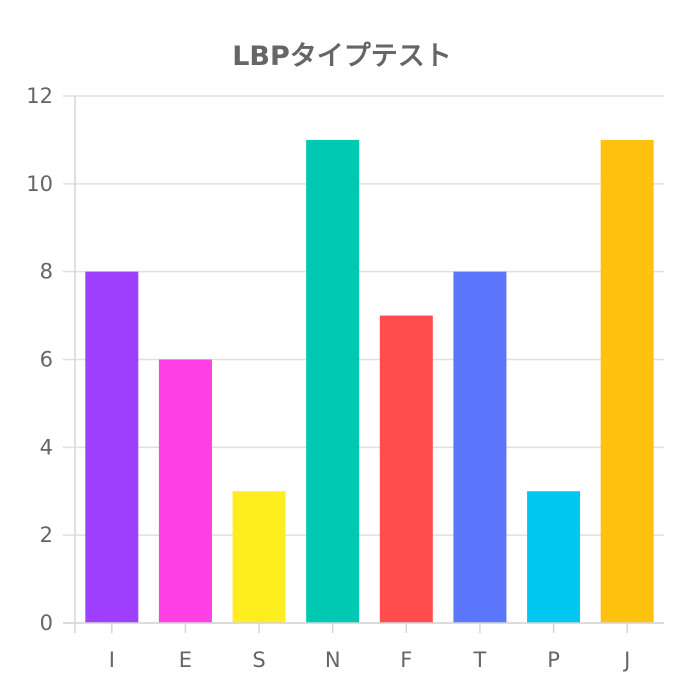 The width and height of the screenshot is (684, 700). What do you see at coordinates (46, 447) in the screenshot?
I see `y-tick-label: 4` at bounding box center [46, 447].